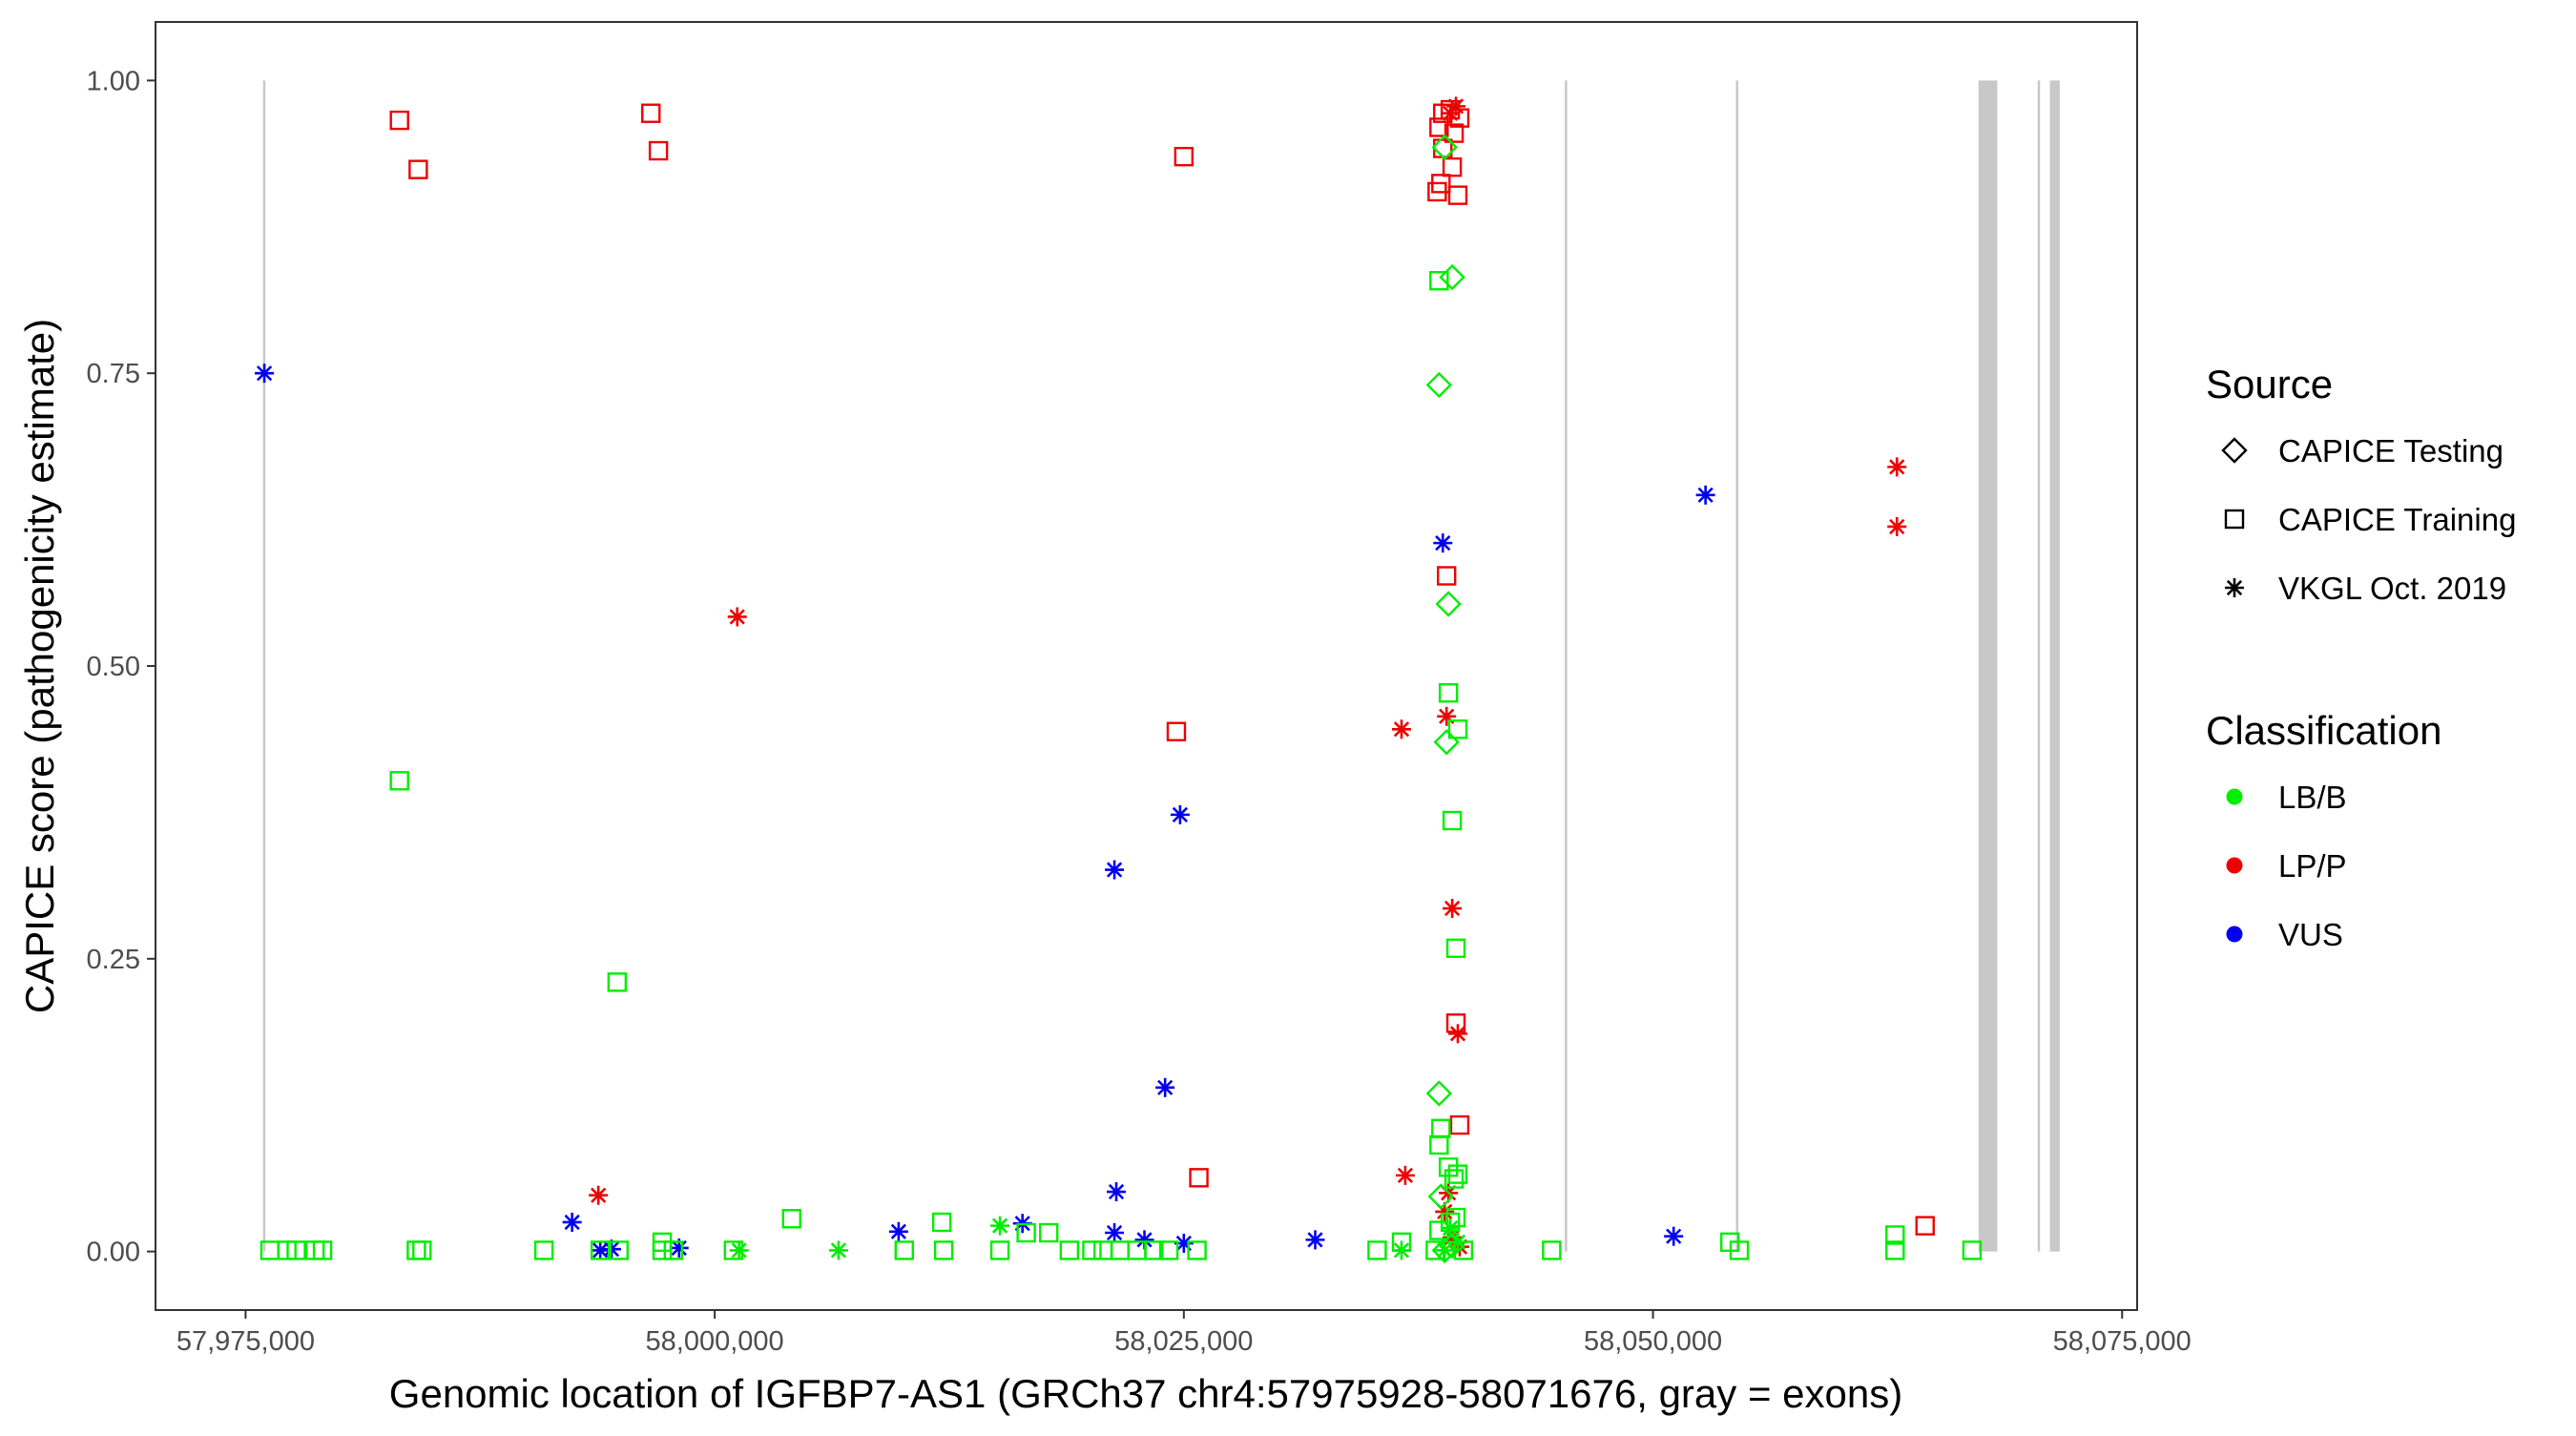  What do you see at coordinates (2392, 588) in the screenshot?
I see `legend-item-label: VKGL Oct. 2019` at bounding box center [2392, 588].